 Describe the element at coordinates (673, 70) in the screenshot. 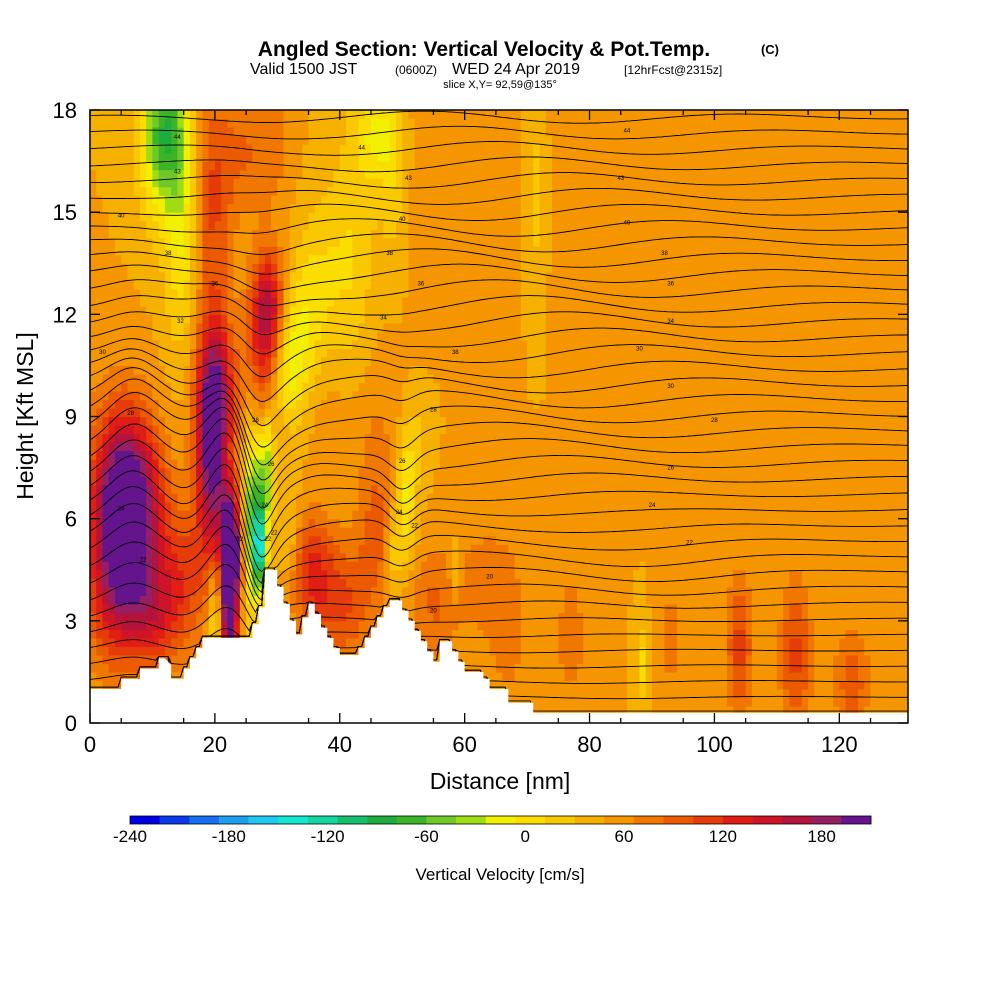

I see `forecast-label: [12hrFcst@2315z]` at that location.